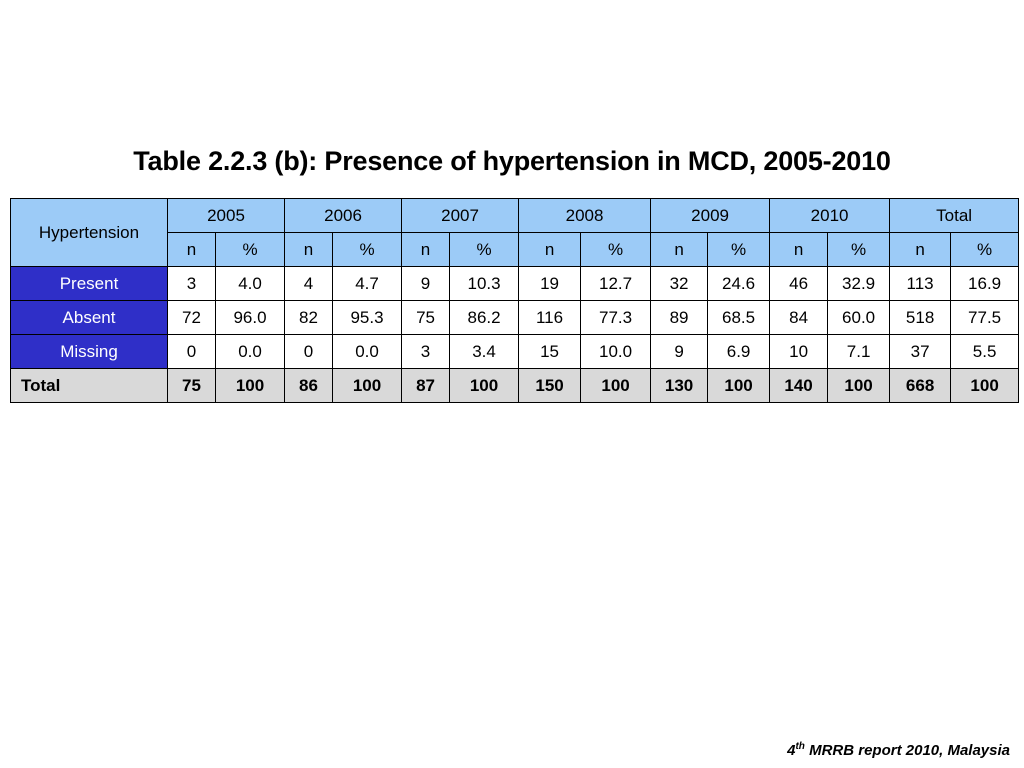  What do you see at coordinates (920, 385) in the screenshot?
I see `total-cell: 668` at bounding box center [920, 385].